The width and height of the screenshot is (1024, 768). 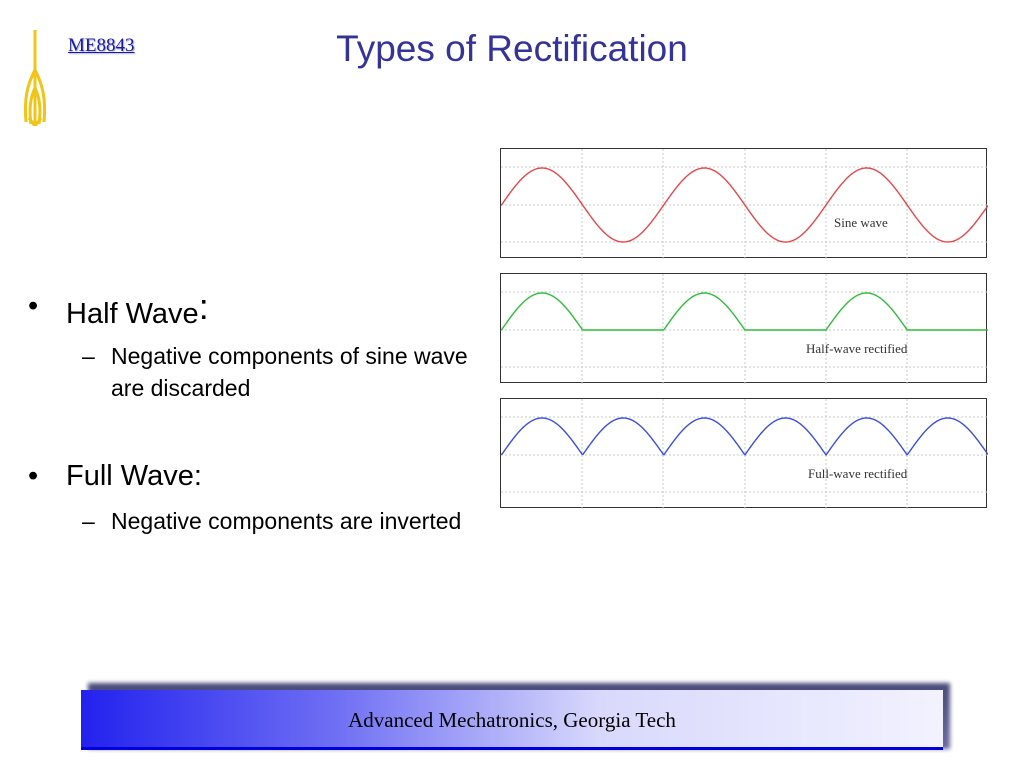 I want to click on slide-title: Types of Rectification, so click(x=512, y=48).